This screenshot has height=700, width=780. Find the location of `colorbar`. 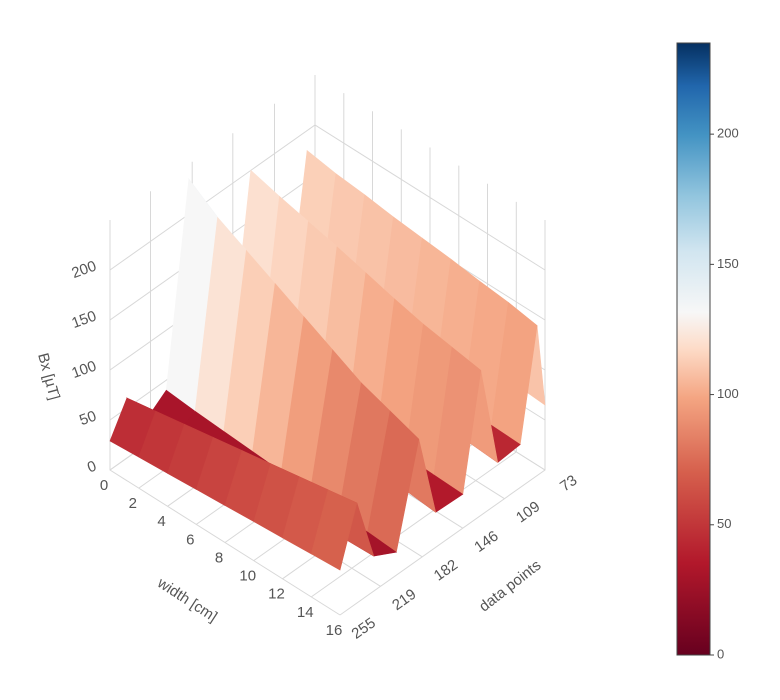

colorbar is located at coordinates (693, 349).